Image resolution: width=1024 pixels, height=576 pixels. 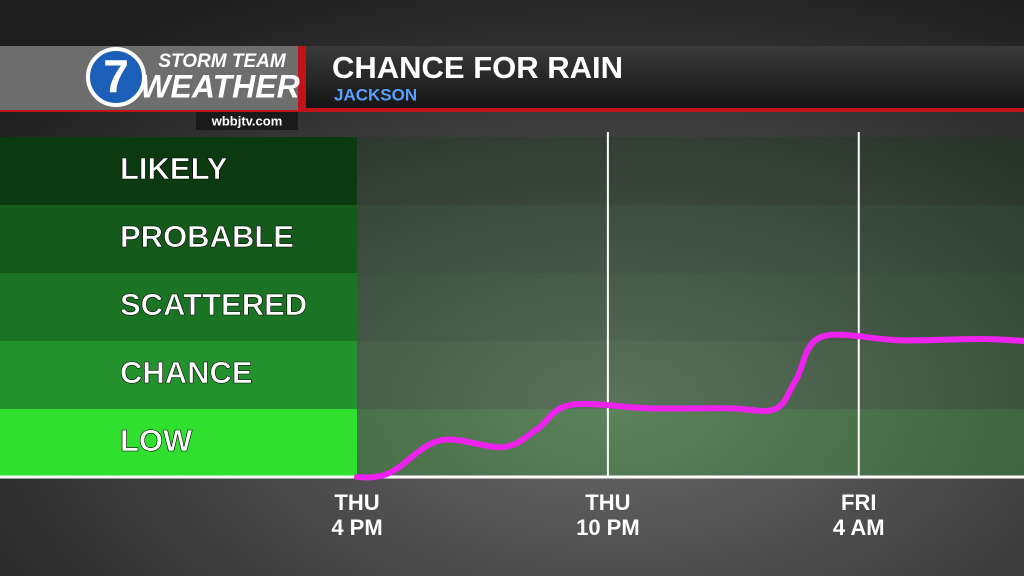 What do you see at coordinates (608, 515) in the screenshot?
I see `x-tick-label: THU 10 PM` at bounding box center [608, 515].